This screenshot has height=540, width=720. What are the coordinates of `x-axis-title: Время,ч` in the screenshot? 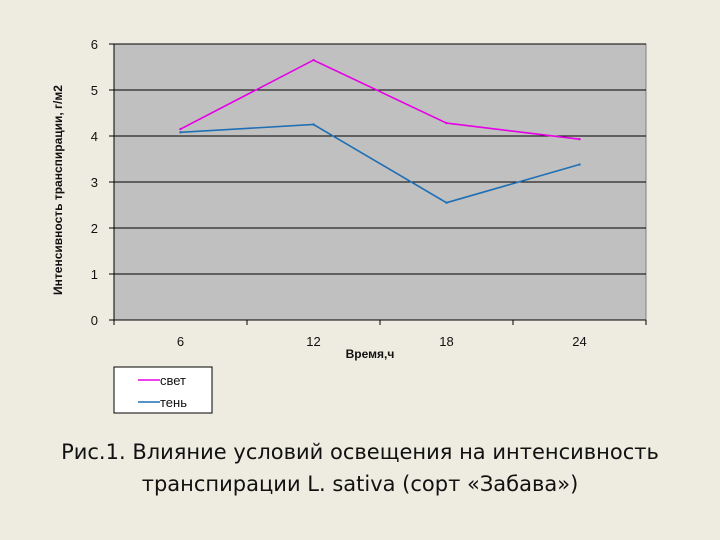 It's located at (370, 354).